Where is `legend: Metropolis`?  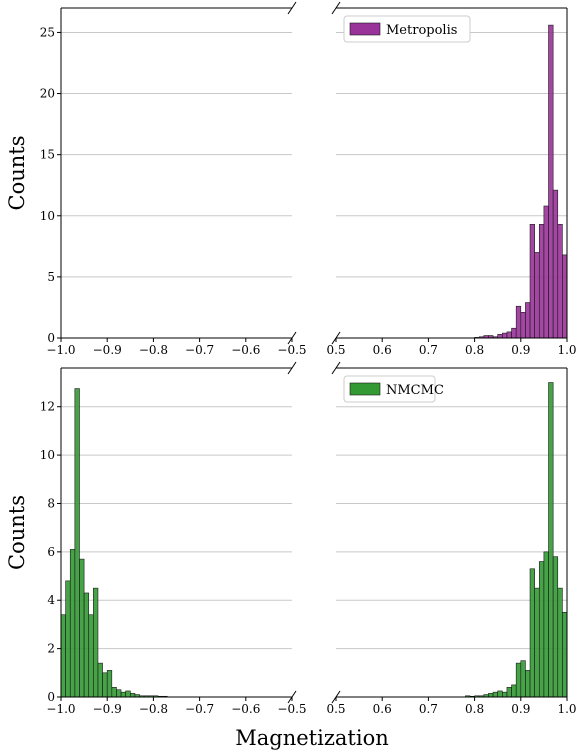 legend: Metropolis is located at coordinates (407, 29).